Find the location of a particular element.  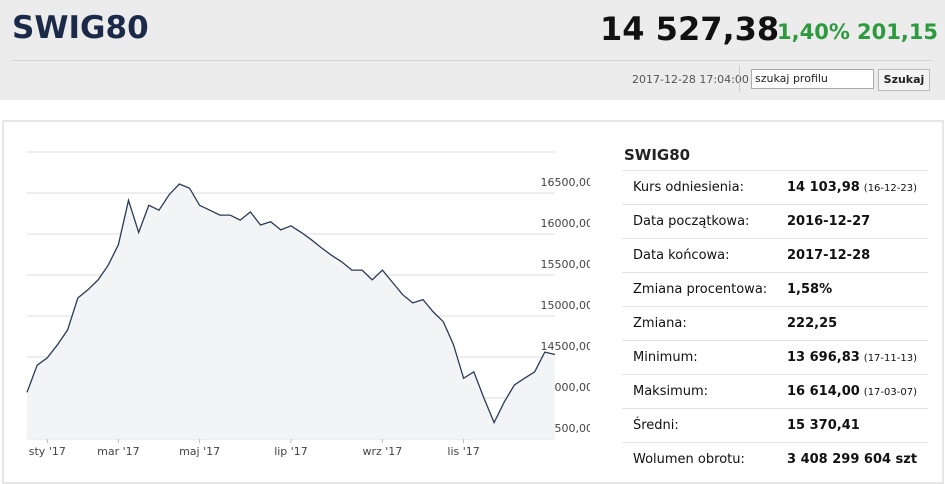

stats-row: Maksimum: 16 614,00 (17-03-07) is located at coordinates (775, 391).